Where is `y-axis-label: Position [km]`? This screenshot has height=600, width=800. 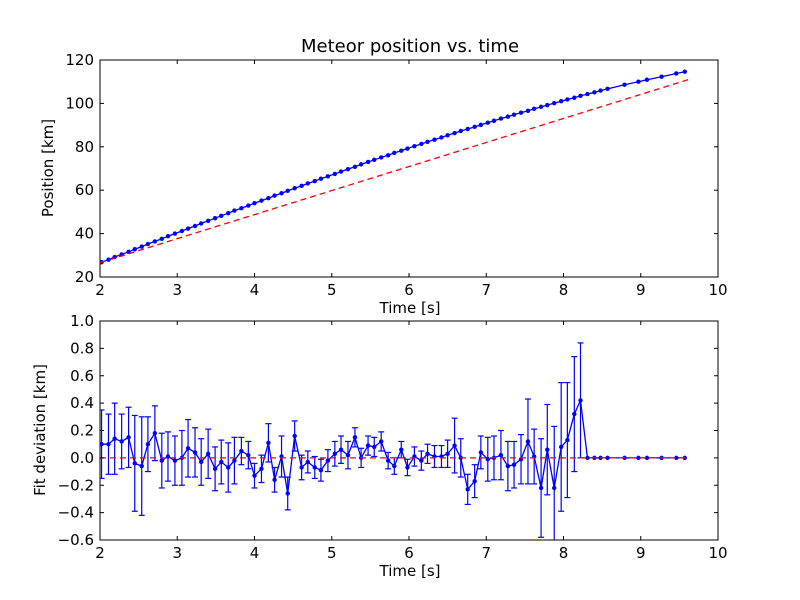 y-axis-label: Position [km] is located at coordinates (48, 168).